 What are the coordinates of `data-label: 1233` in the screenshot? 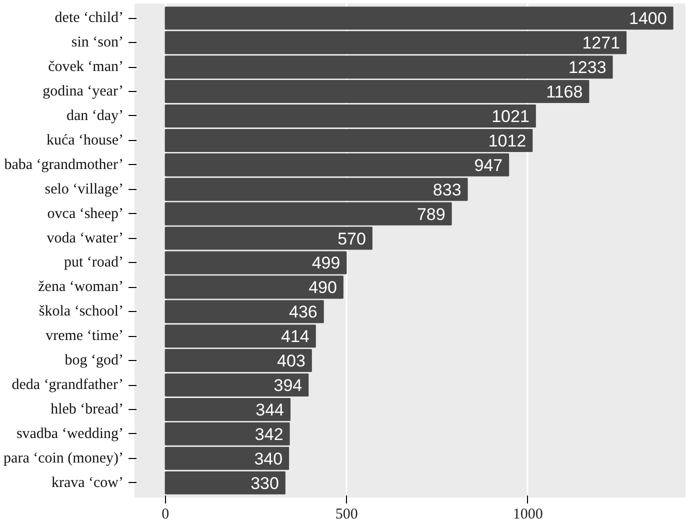 It's located at (587, 68).